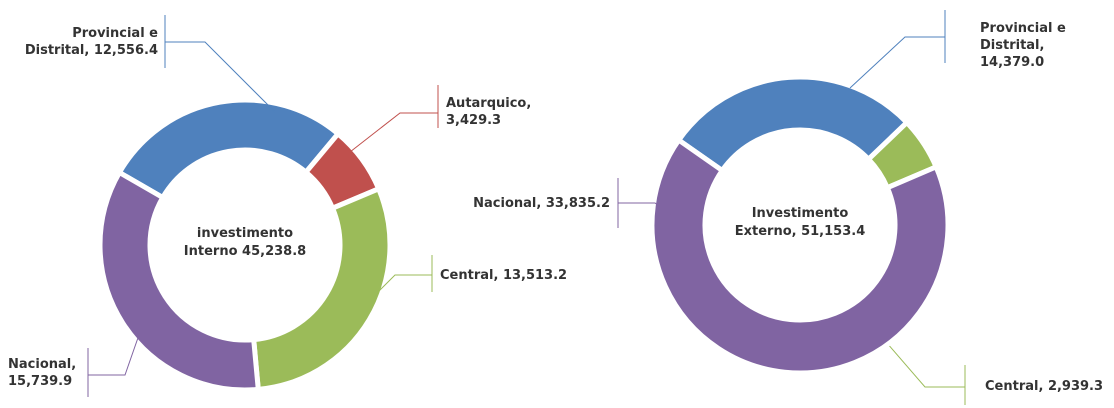  I want to click on label-text: investimento Interno 45,238.8, so click(245, 242).